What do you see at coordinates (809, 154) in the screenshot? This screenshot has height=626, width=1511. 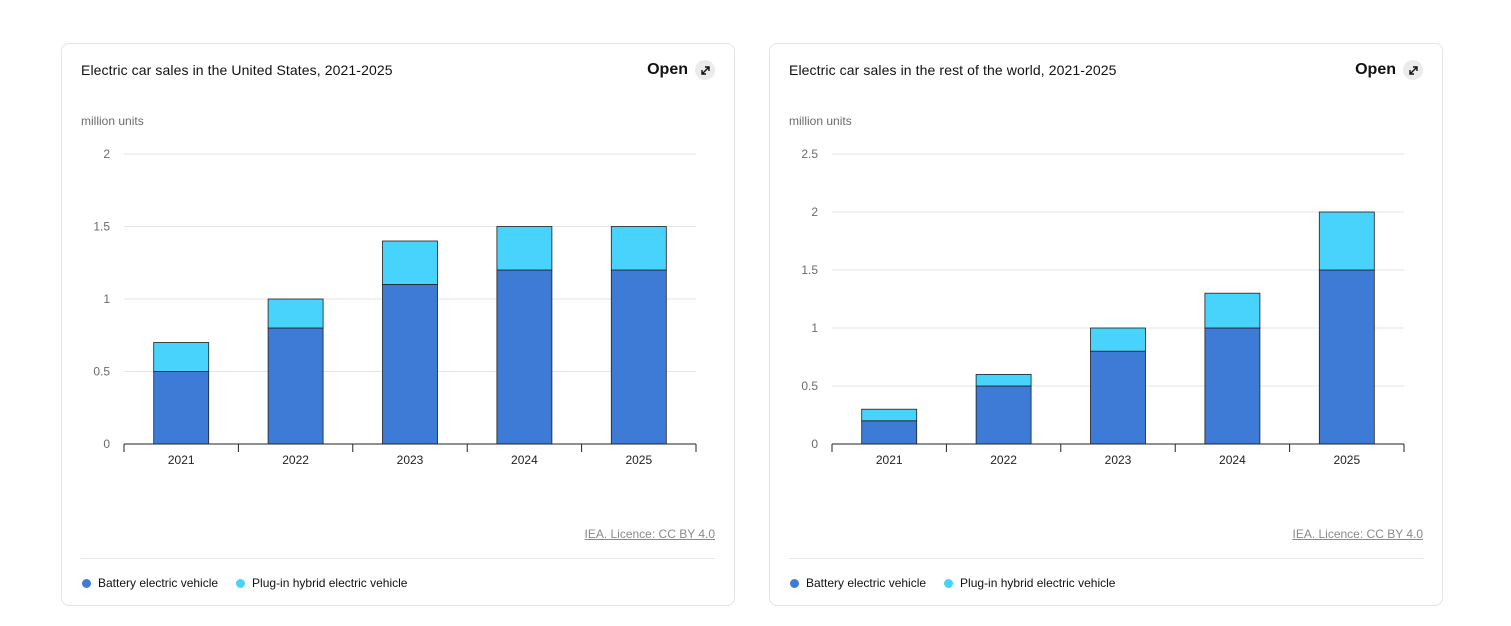 I see `y-tick-label-5: 2.5` at bounding box center [809, 154].